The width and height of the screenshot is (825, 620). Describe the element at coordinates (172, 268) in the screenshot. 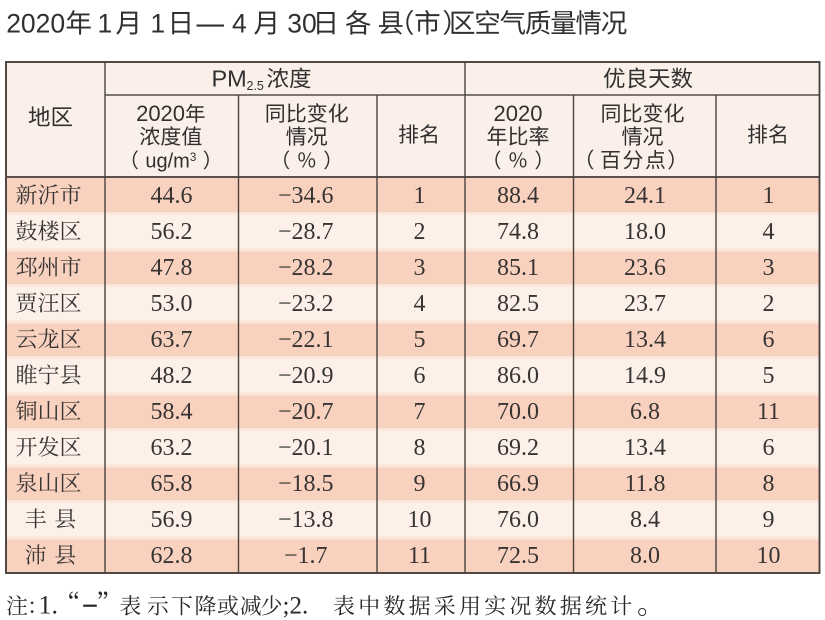

I see `svg-text: 47.8` at that location.